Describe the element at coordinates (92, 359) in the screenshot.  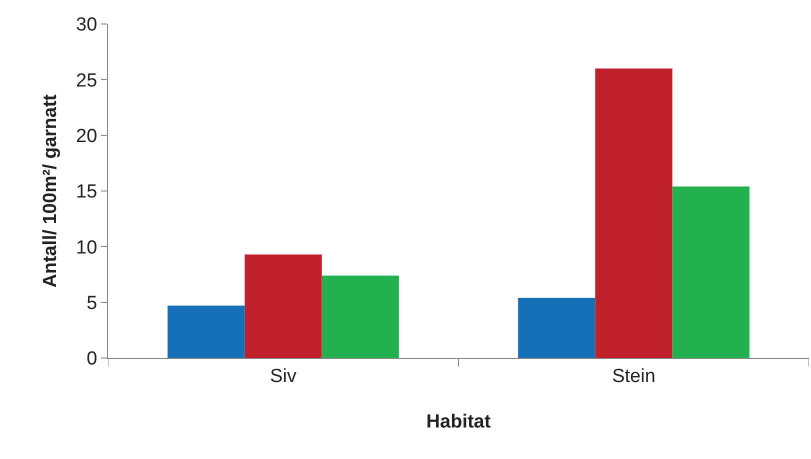
I see `y-tick-label: 0` at that location.